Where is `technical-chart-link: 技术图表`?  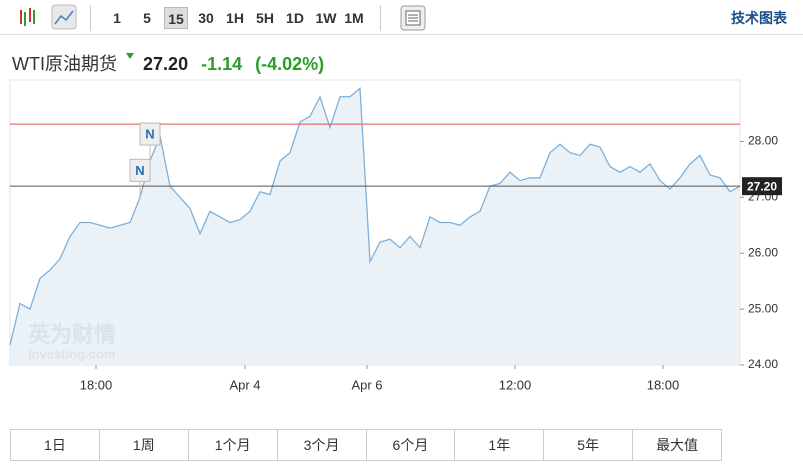
technical-chart-link: 技术图表 is located at coordinates (759, 18).